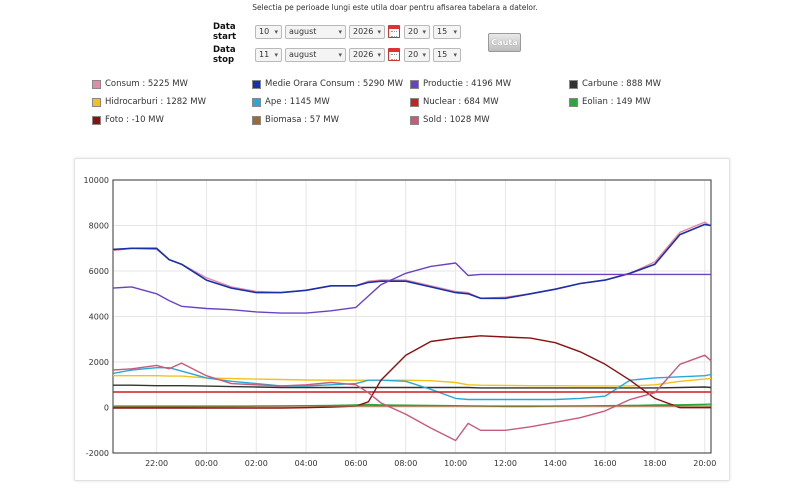 This screenshot has height=490, width=790. What do you see at coordinates (291, 102) in the screenshot?
I see `legend-item-ape: Ape : 1145 MW` at bounding box center [291, 102].